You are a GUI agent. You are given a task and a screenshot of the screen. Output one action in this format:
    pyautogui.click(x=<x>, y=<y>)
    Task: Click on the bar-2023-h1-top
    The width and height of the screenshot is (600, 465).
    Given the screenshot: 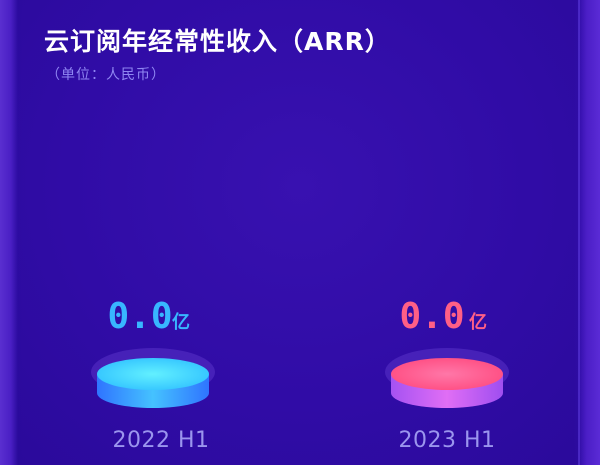 What is the action you would take?
    pyautogui.click(x=447, y=374)
    